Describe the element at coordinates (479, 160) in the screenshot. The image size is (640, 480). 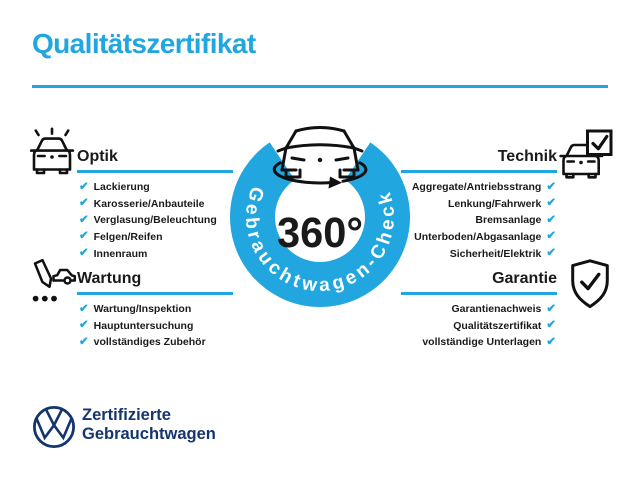
I see `section-heading: Technik` at that location.